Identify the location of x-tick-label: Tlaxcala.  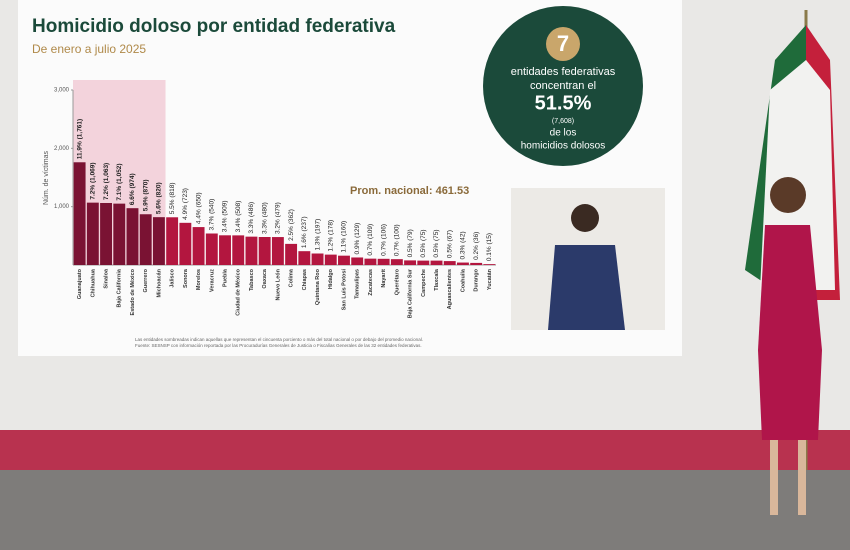
(437, 279).